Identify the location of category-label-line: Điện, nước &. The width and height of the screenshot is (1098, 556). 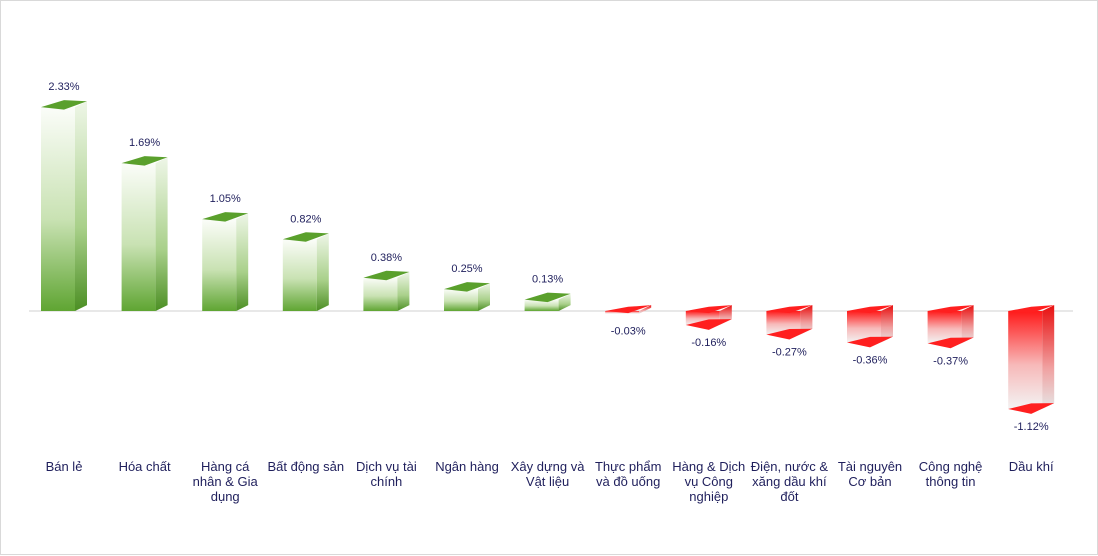
(790, 466).